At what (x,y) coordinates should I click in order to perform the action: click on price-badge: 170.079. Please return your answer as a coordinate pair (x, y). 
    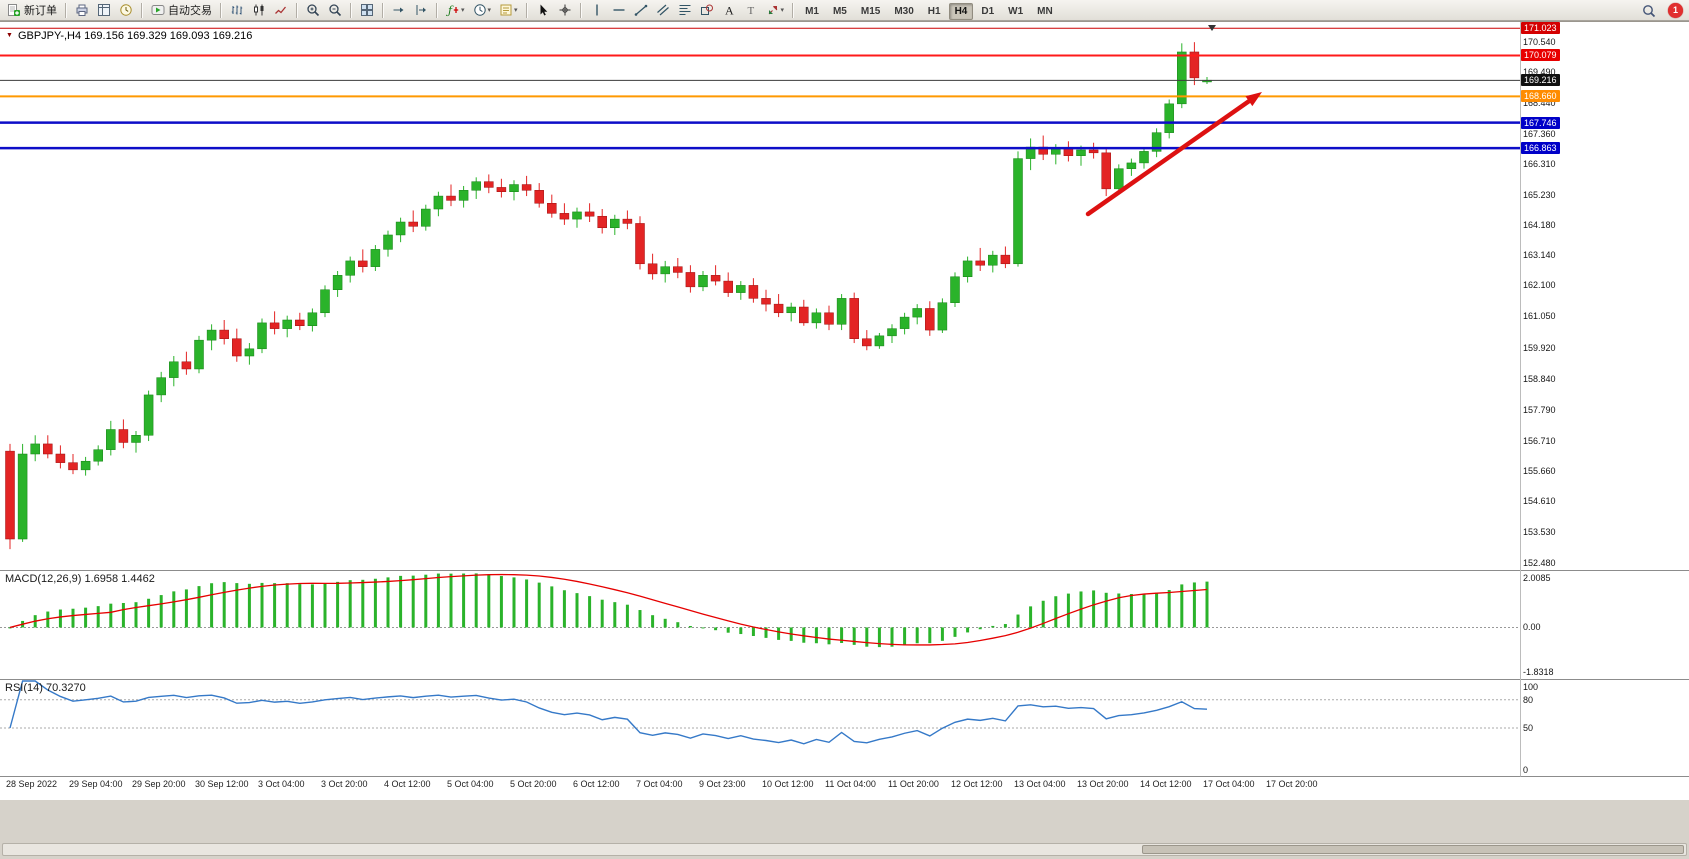
    Looking at the image, I should click on (1540, 55).